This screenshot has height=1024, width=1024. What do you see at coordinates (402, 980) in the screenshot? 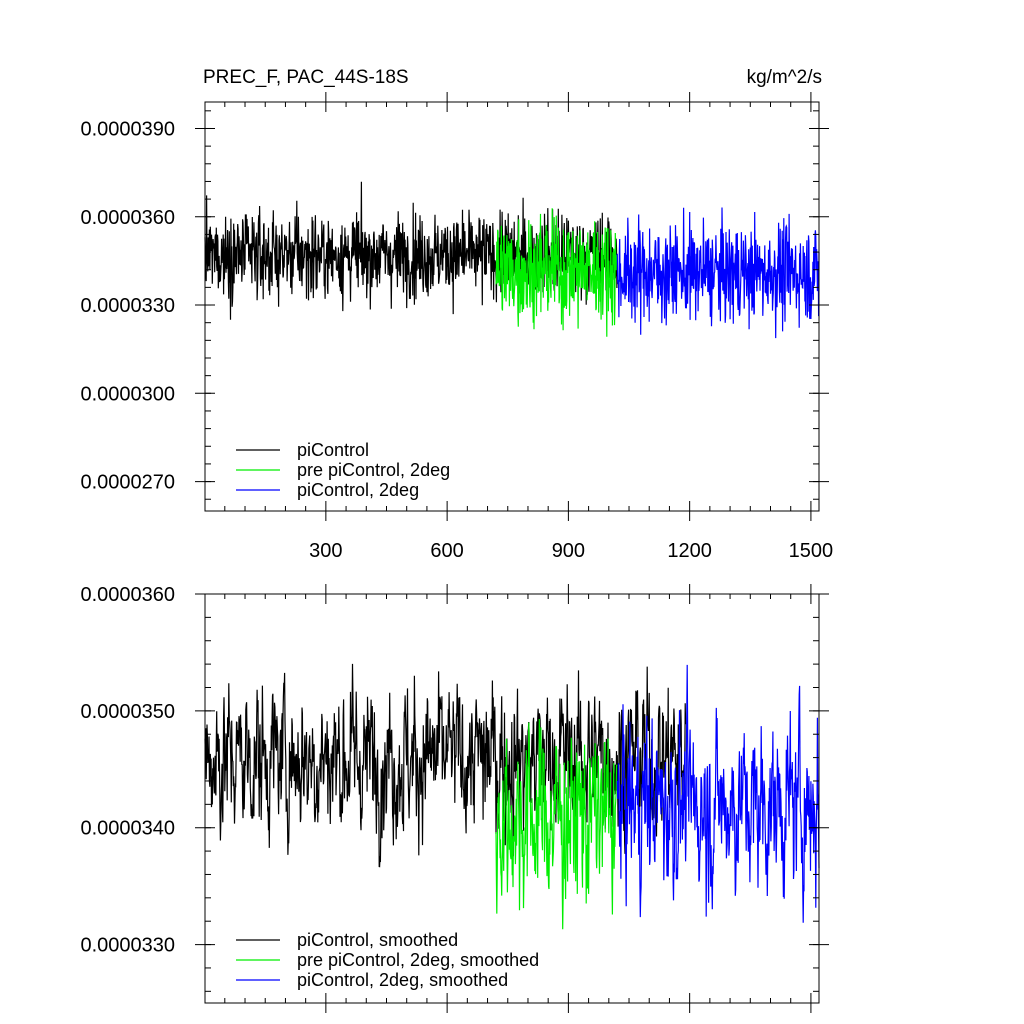
I see `legend-label-3: piControl, 2deg, smoothed` at bounding box center [402, 980].